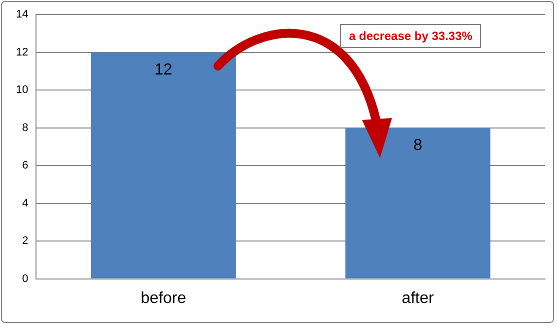 The image size is (557, 326). I want to click on data-label: 8, so click(417, 145).